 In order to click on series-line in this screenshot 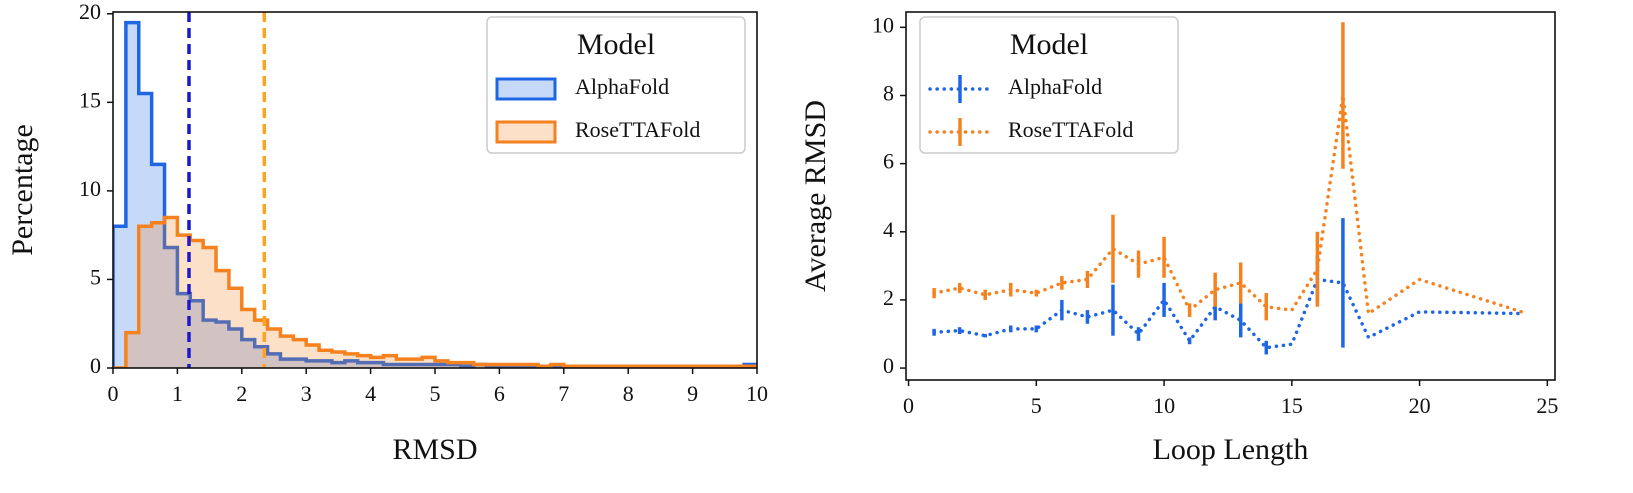, I will do `click(1228, 313)`.